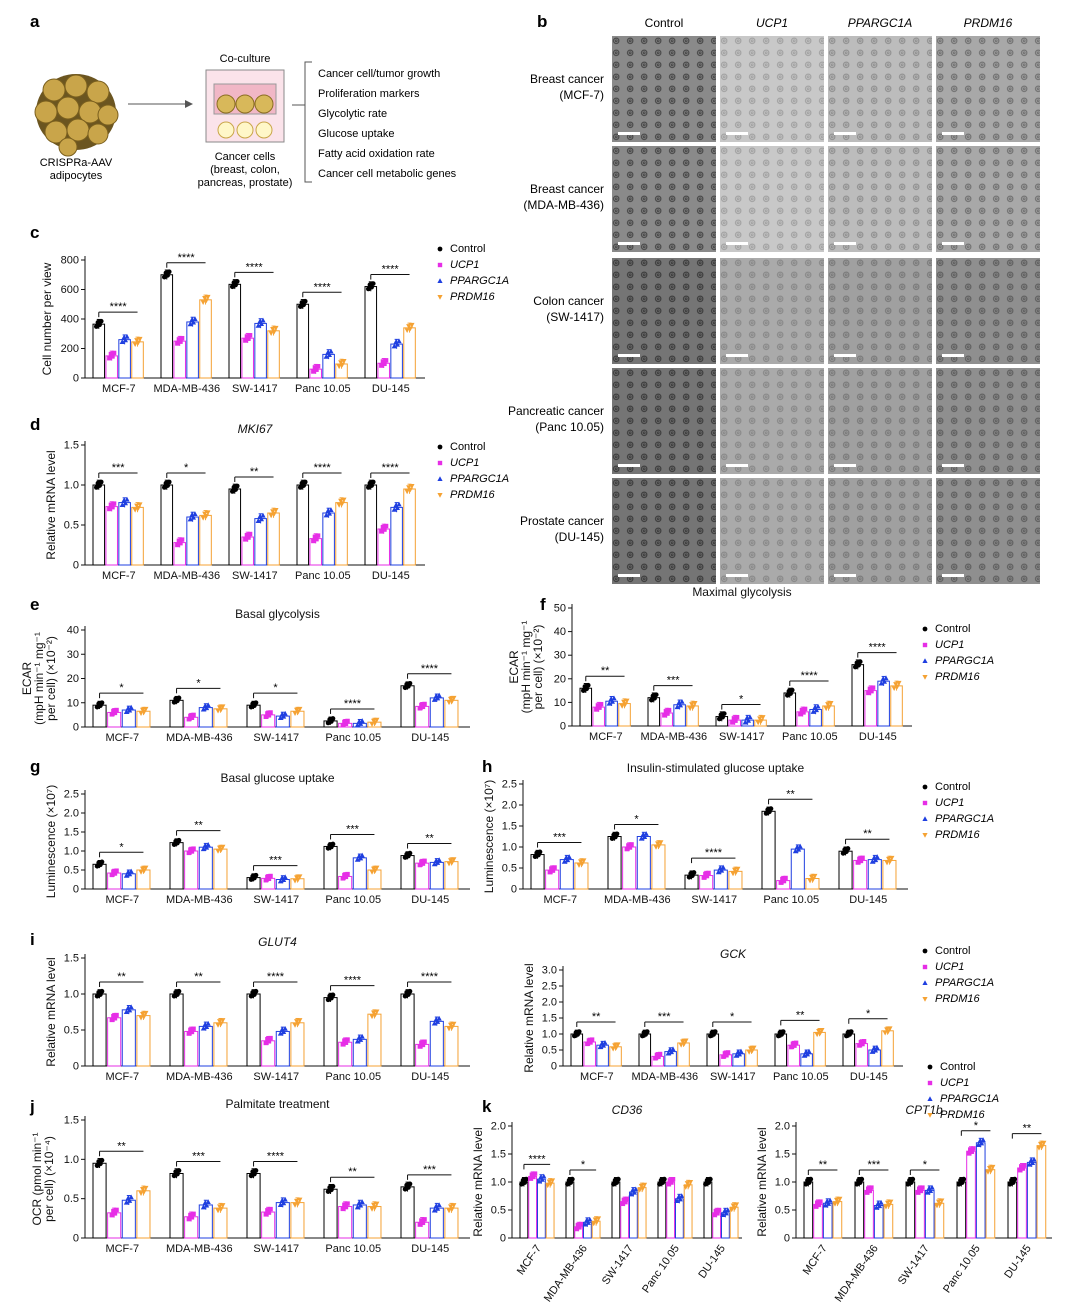 Image resolution: width=1080 pixels, height=1312 pixels. I want to click on y-axis-label: per cell) (×10⁻²), so click(51, 678).